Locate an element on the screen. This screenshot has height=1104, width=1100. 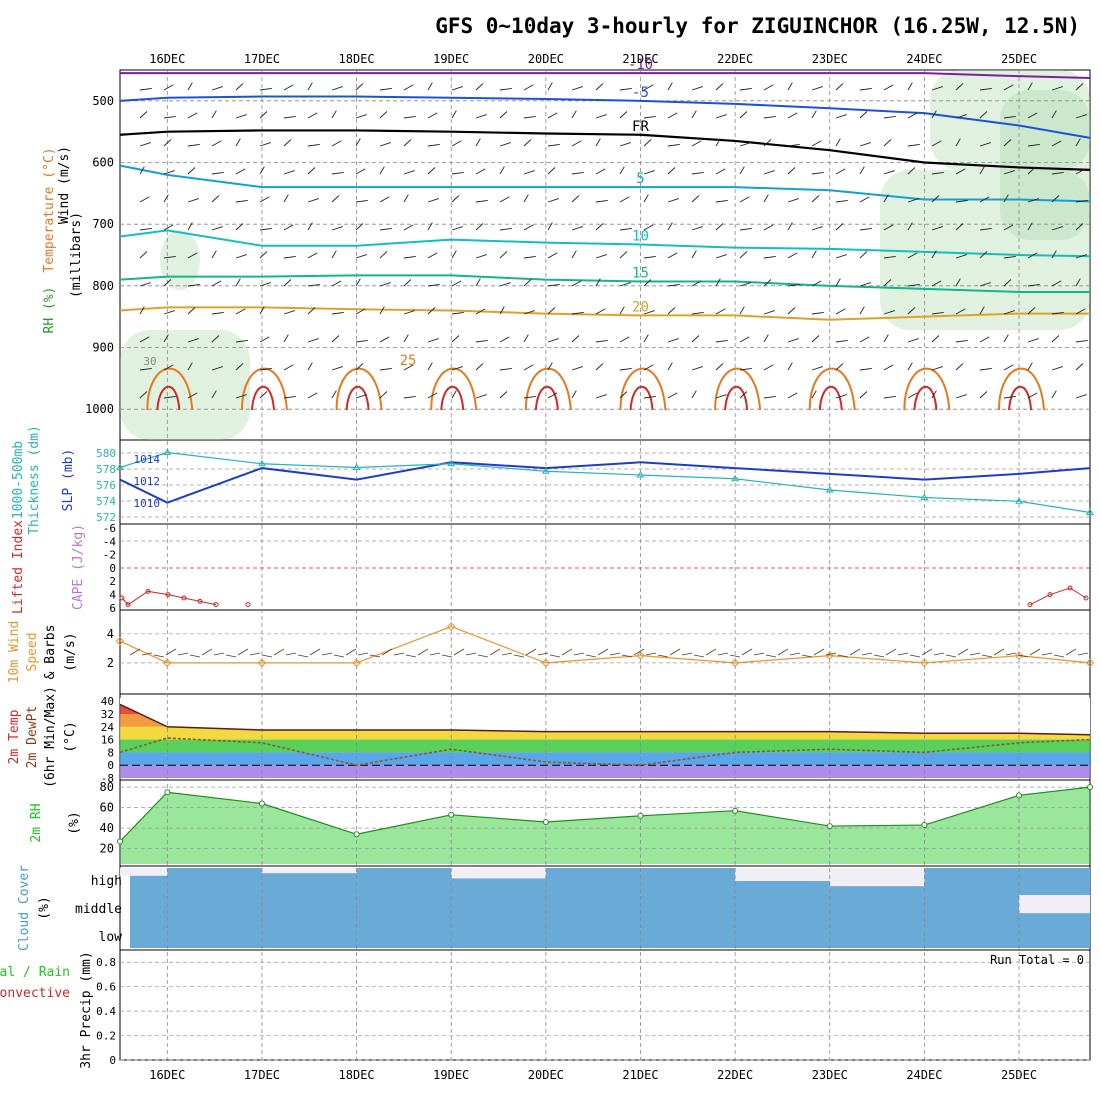
thickness-tick-label: 578 is located at coordinates (106, 469).